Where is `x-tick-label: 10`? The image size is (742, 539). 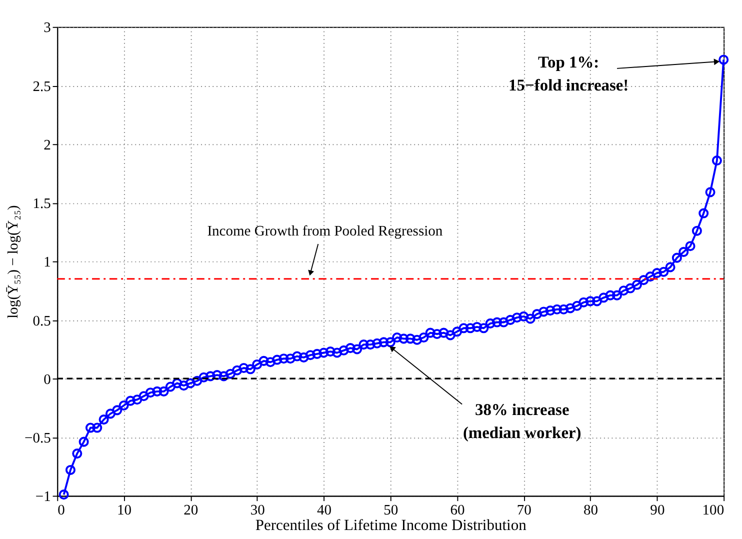 x-tick-label: 10 is located at coordinates (124, 510).